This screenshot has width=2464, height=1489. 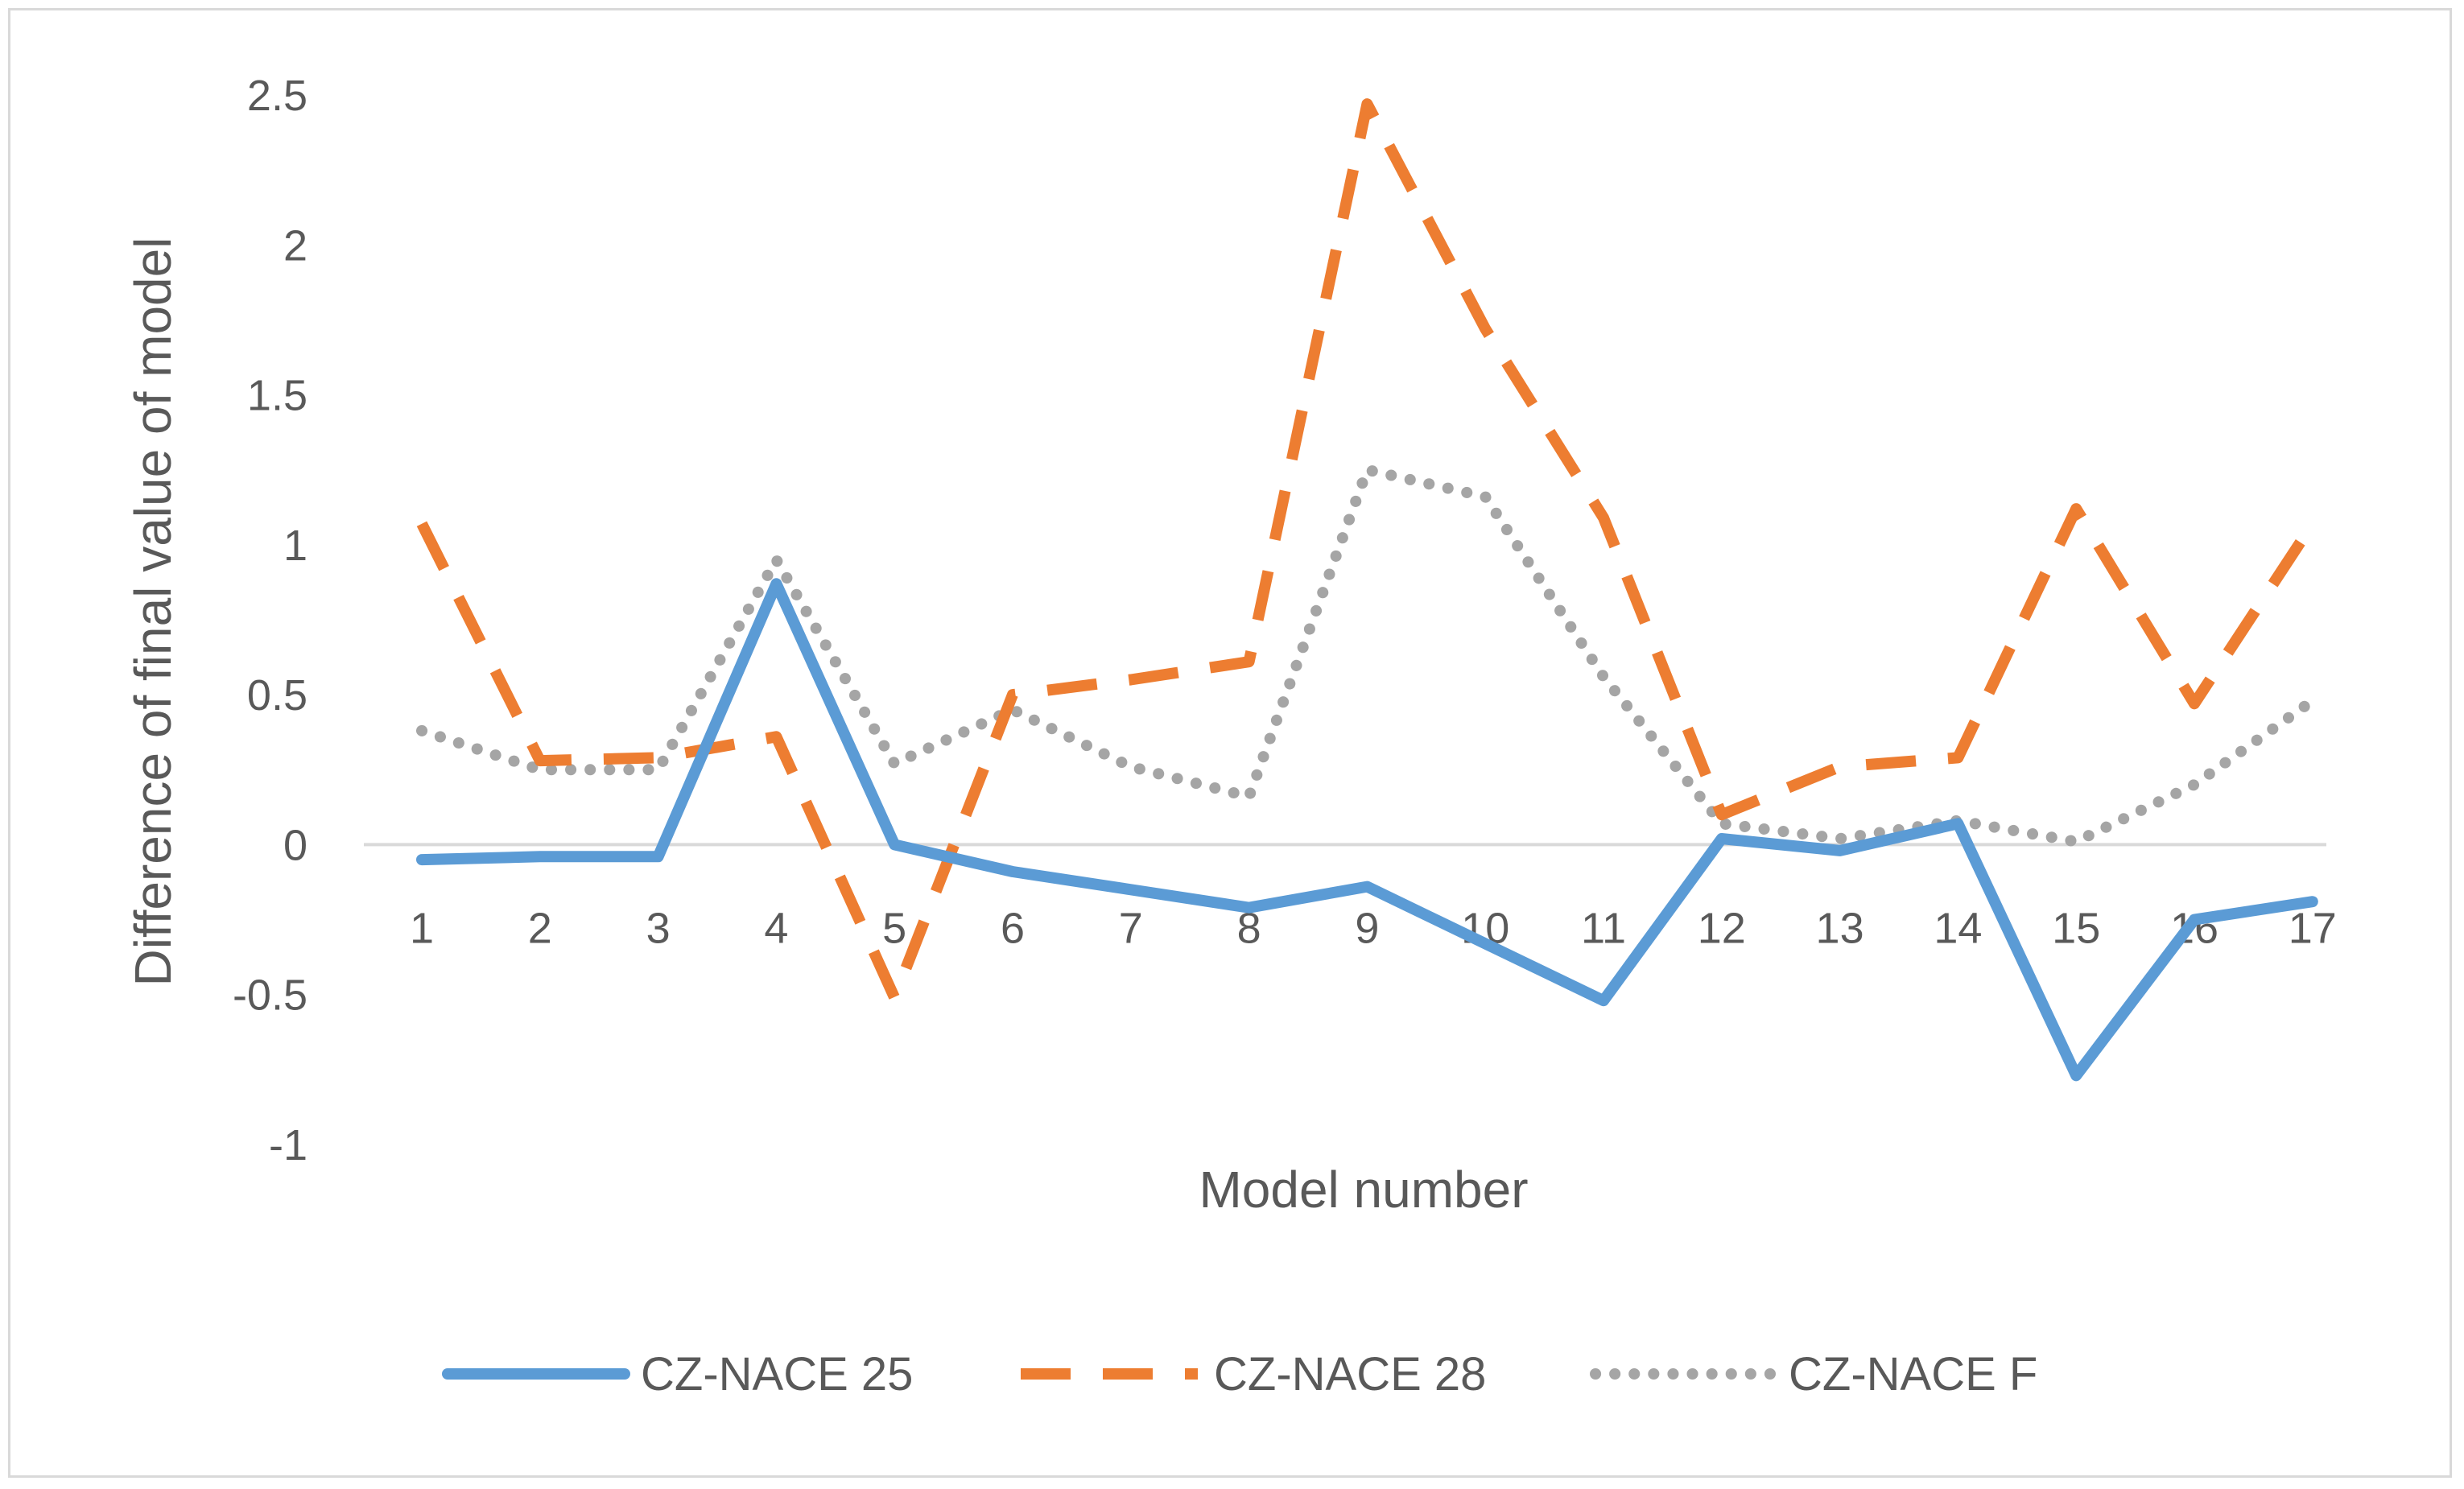 I want to click on legend-label: CZ-NACE 25, so click(x=777, y=1374).